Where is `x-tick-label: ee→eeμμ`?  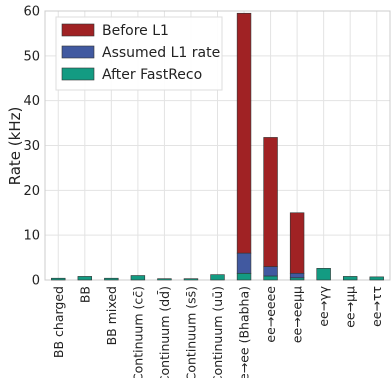 x-tick-label: ee→eeμμ is located at coordinates (297, 314).